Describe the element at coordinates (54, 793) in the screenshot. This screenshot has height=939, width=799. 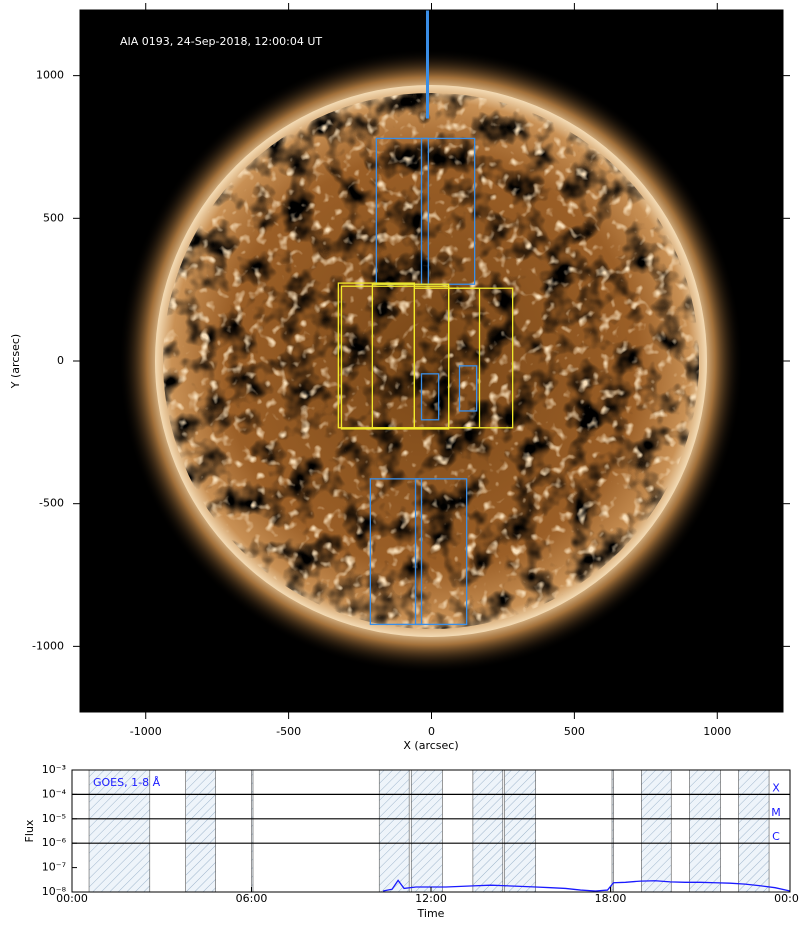
I see `y-tick-label: 10⁻⁴` at that location.